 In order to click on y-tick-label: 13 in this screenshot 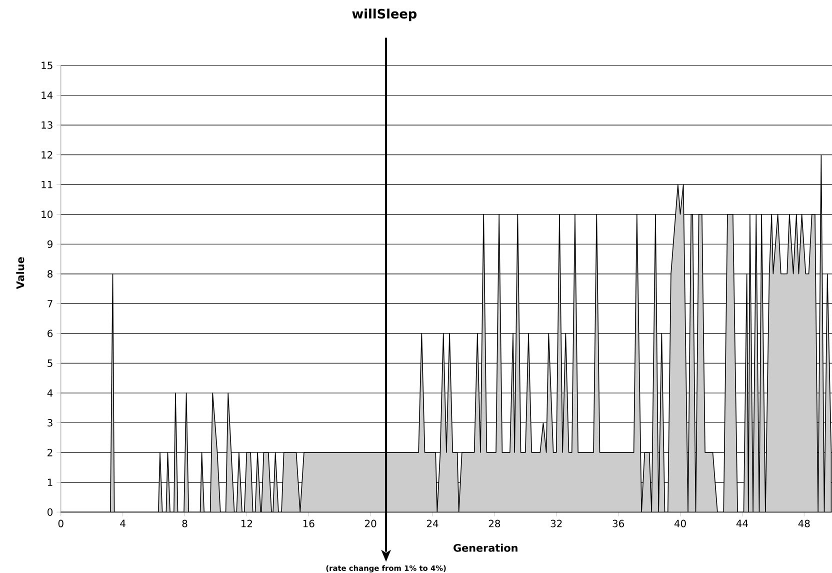, I will do `click(47, 125)`.